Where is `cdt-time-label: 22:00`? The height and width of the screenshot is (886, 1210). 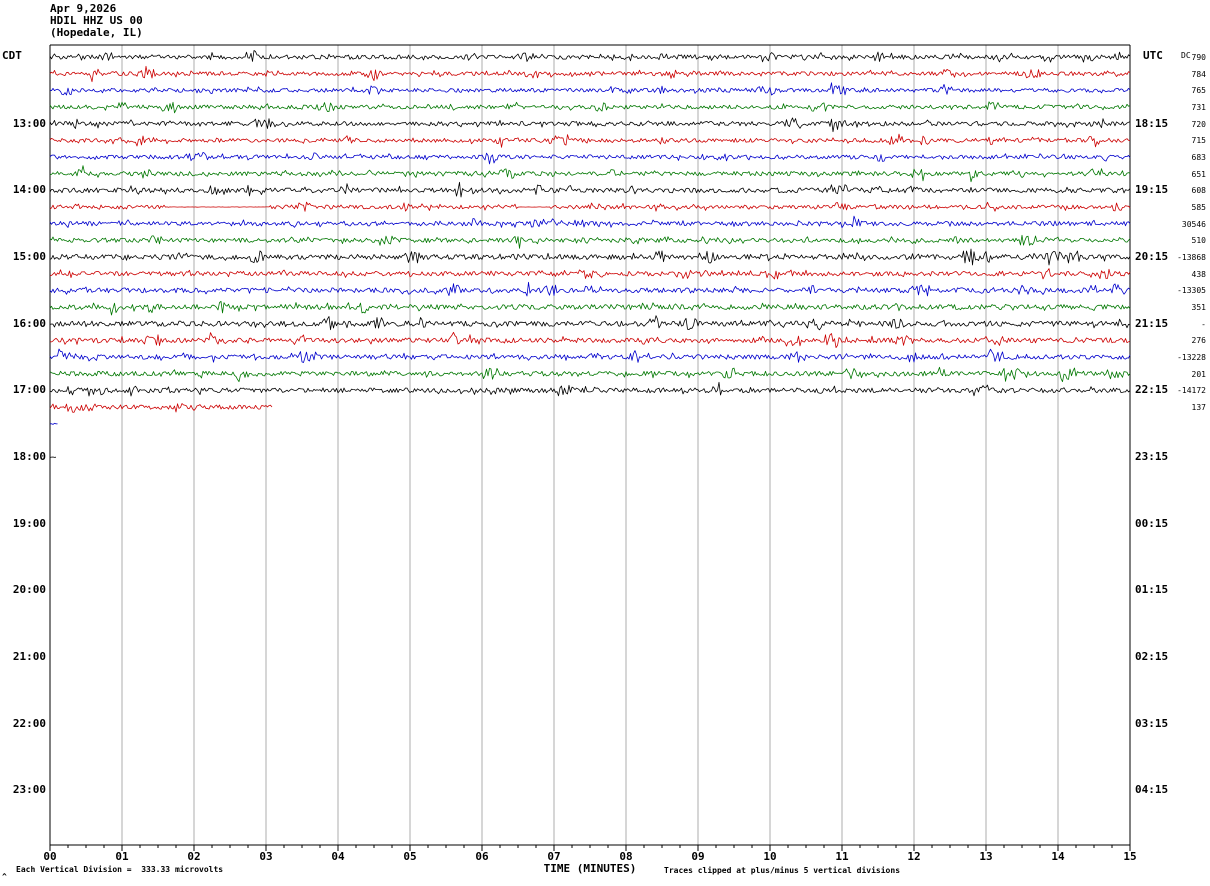 cdt-time-label: 22:00 is located at coordinates (29, 723).